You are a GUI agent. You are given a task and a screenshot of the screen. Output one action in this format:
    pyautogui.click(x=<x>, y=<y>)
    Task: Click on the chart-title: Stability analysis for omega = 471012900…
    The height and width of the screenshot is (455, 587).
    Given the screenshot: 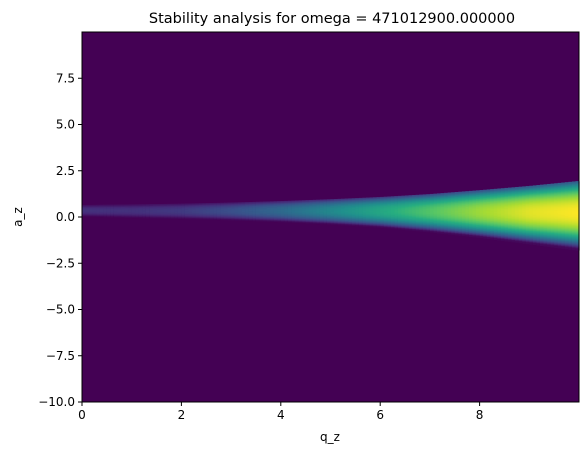 What is the action you would take?
    pyautogui.click(x=332, y=19)
    